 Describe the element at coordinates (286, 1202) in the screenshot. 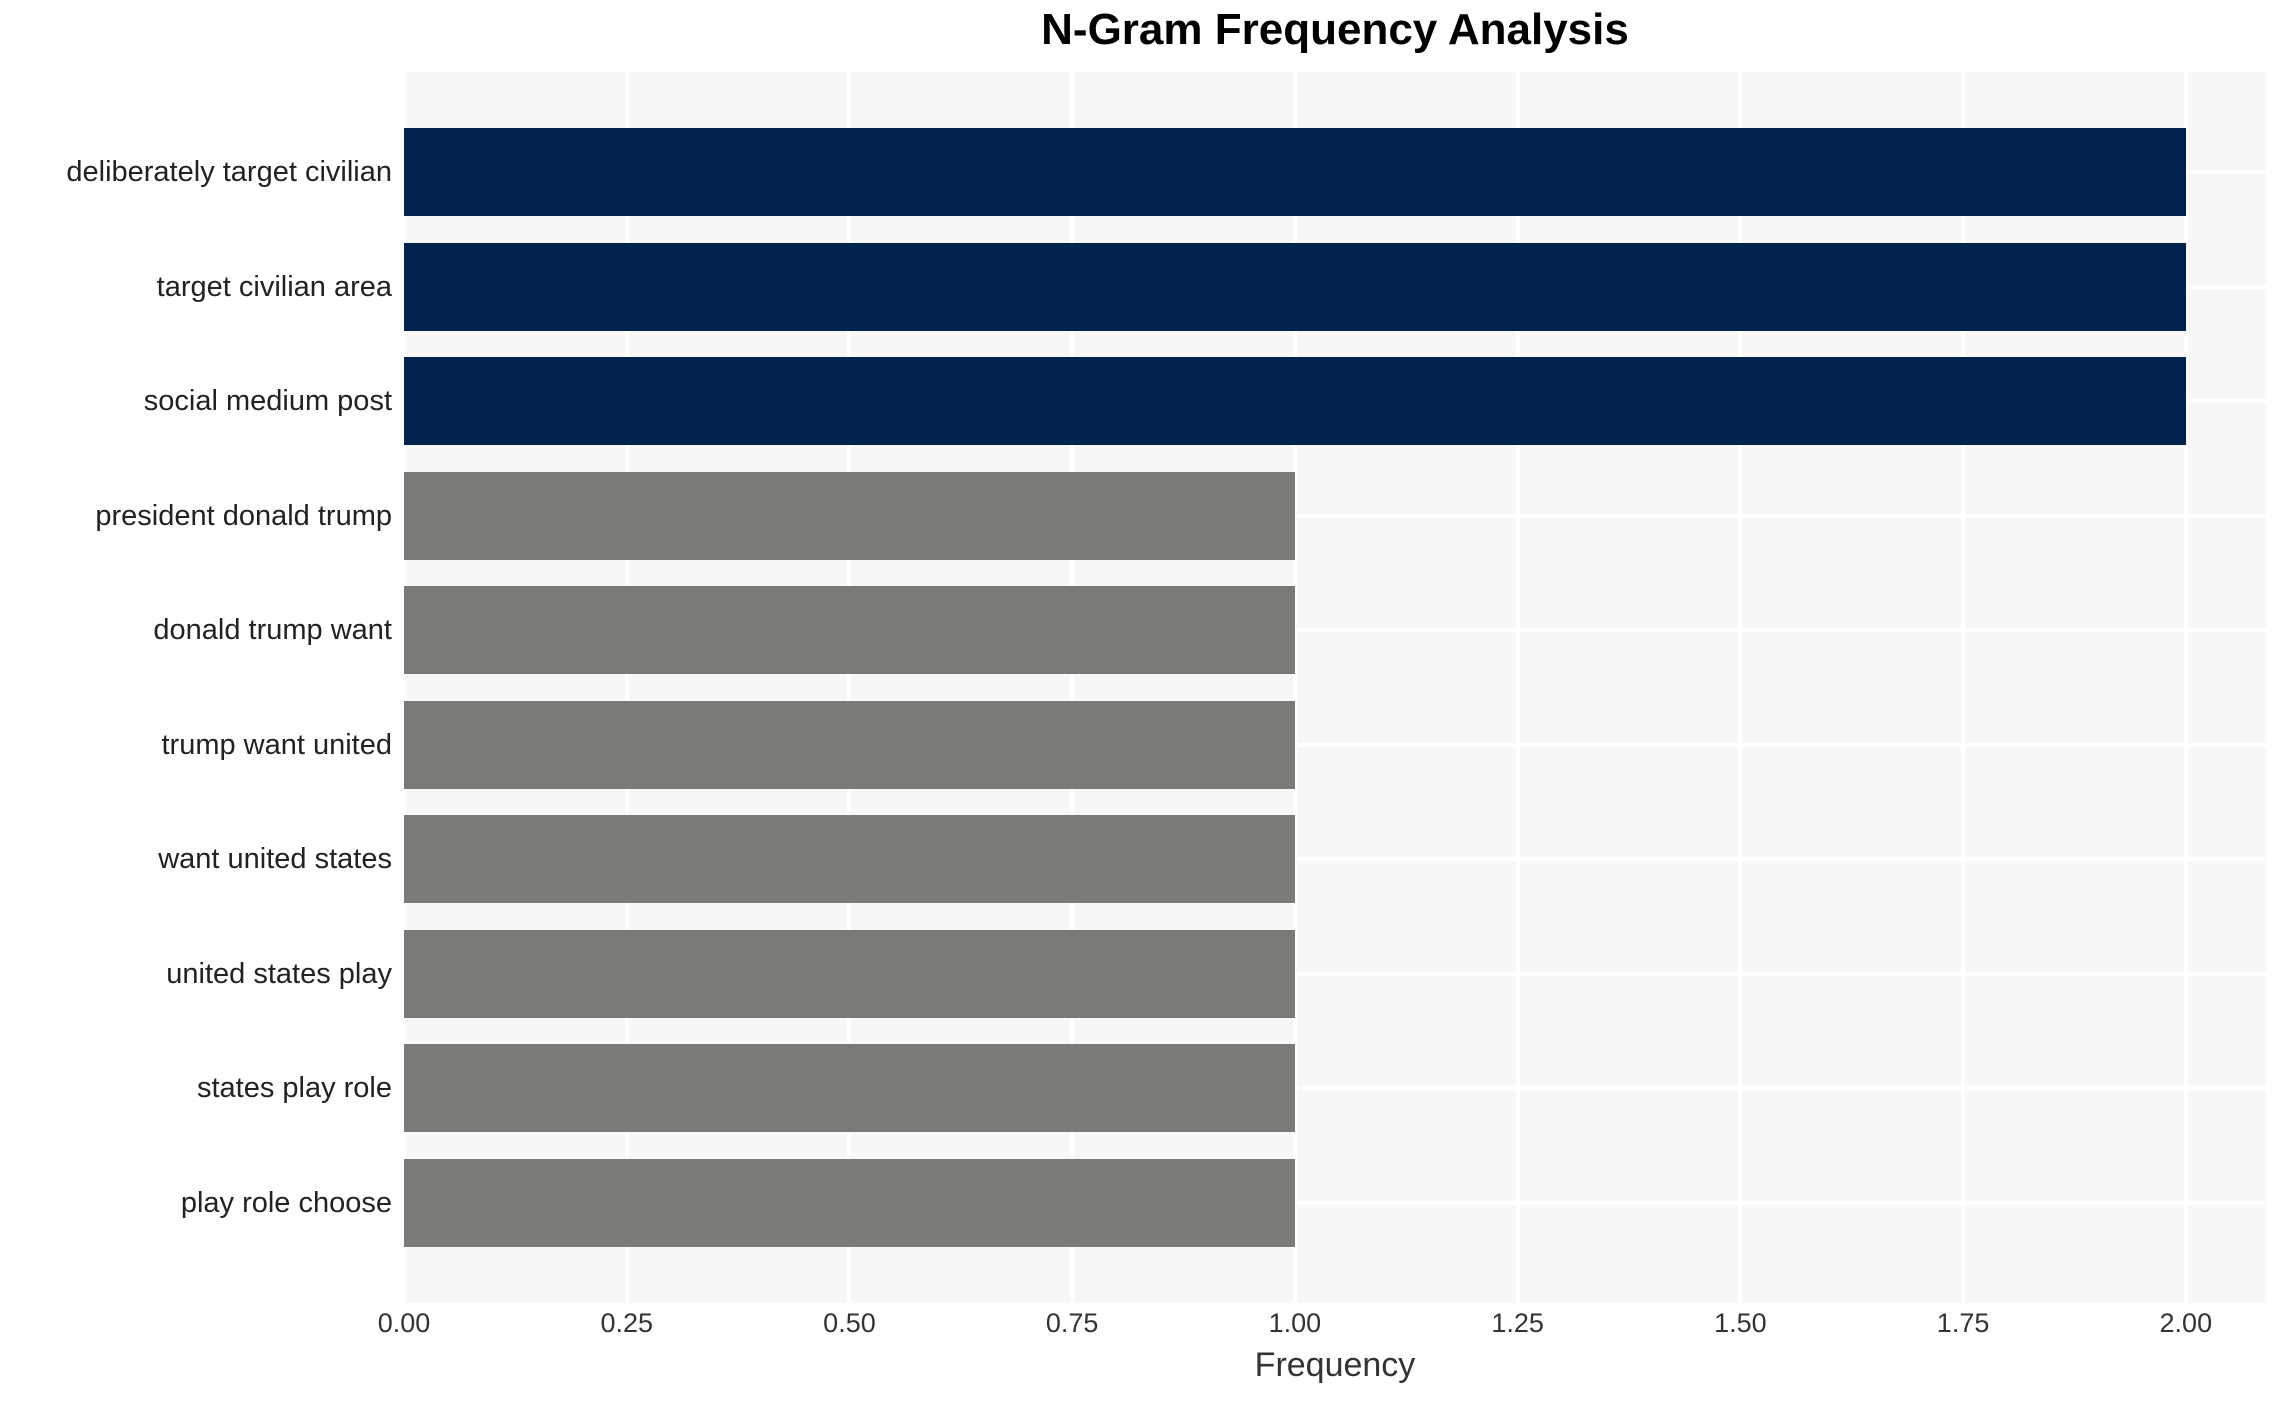

I see `y-axis-label: play role choose` at that location.